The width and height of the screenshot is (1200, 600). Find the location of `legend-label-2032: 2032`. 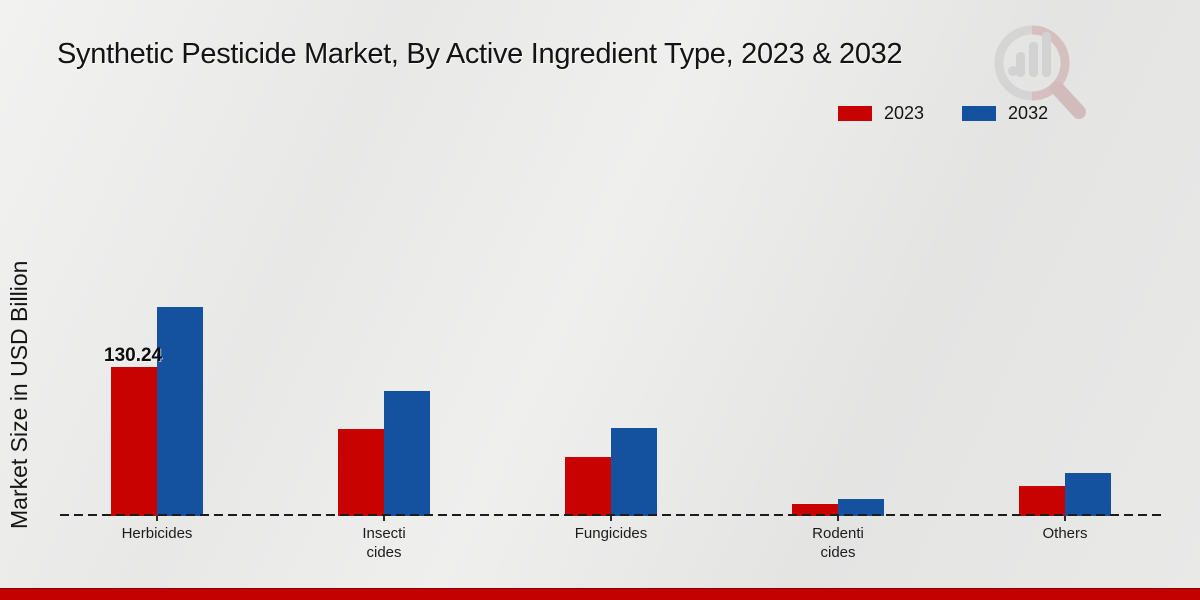

legend-label-2032: 2032 is located at coordinates (1028, 113).